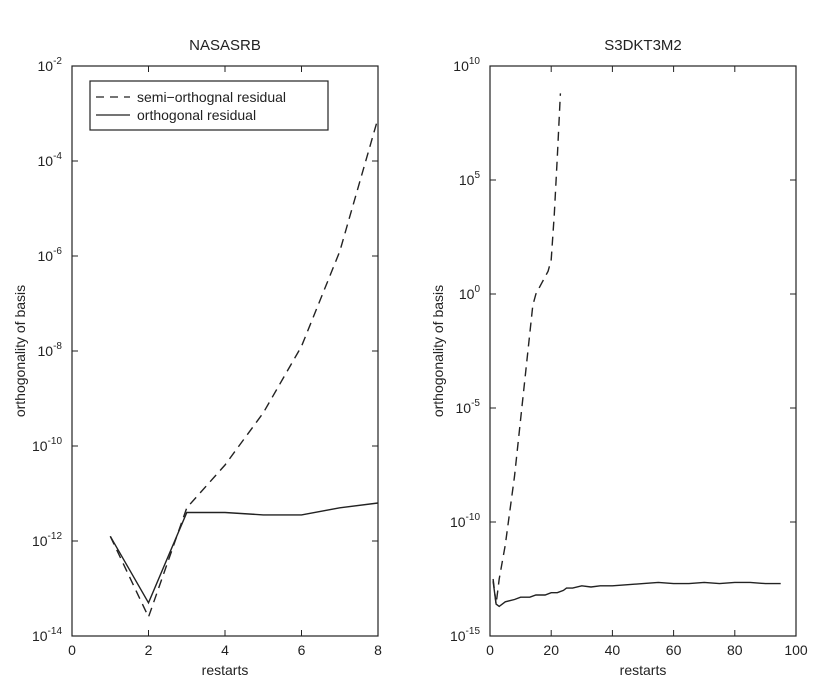 The image size is (820, 692). Describe the element at coordinates (225, 650) in the screenshot. I see `x-tick-label: 4` at that location.